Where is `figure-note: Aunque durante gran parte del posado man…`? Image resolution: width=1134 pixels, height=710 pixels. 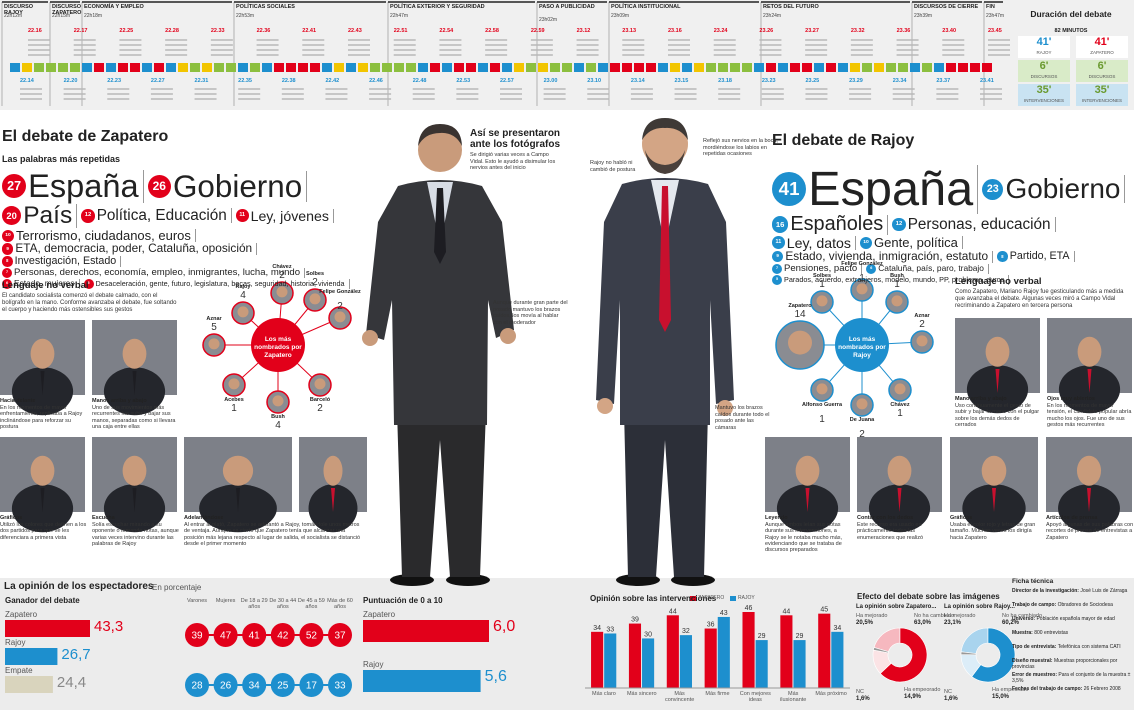 figure-note: Aunque durante gran parte del posado man… is located at coordinates (530, 313).